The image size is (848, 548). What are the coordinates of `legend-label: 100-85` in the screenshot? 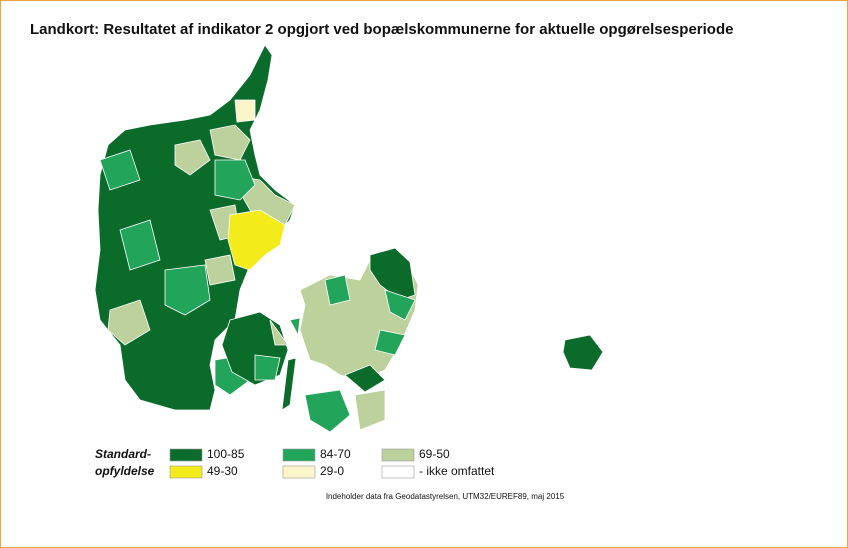 It's located at (226, 454).